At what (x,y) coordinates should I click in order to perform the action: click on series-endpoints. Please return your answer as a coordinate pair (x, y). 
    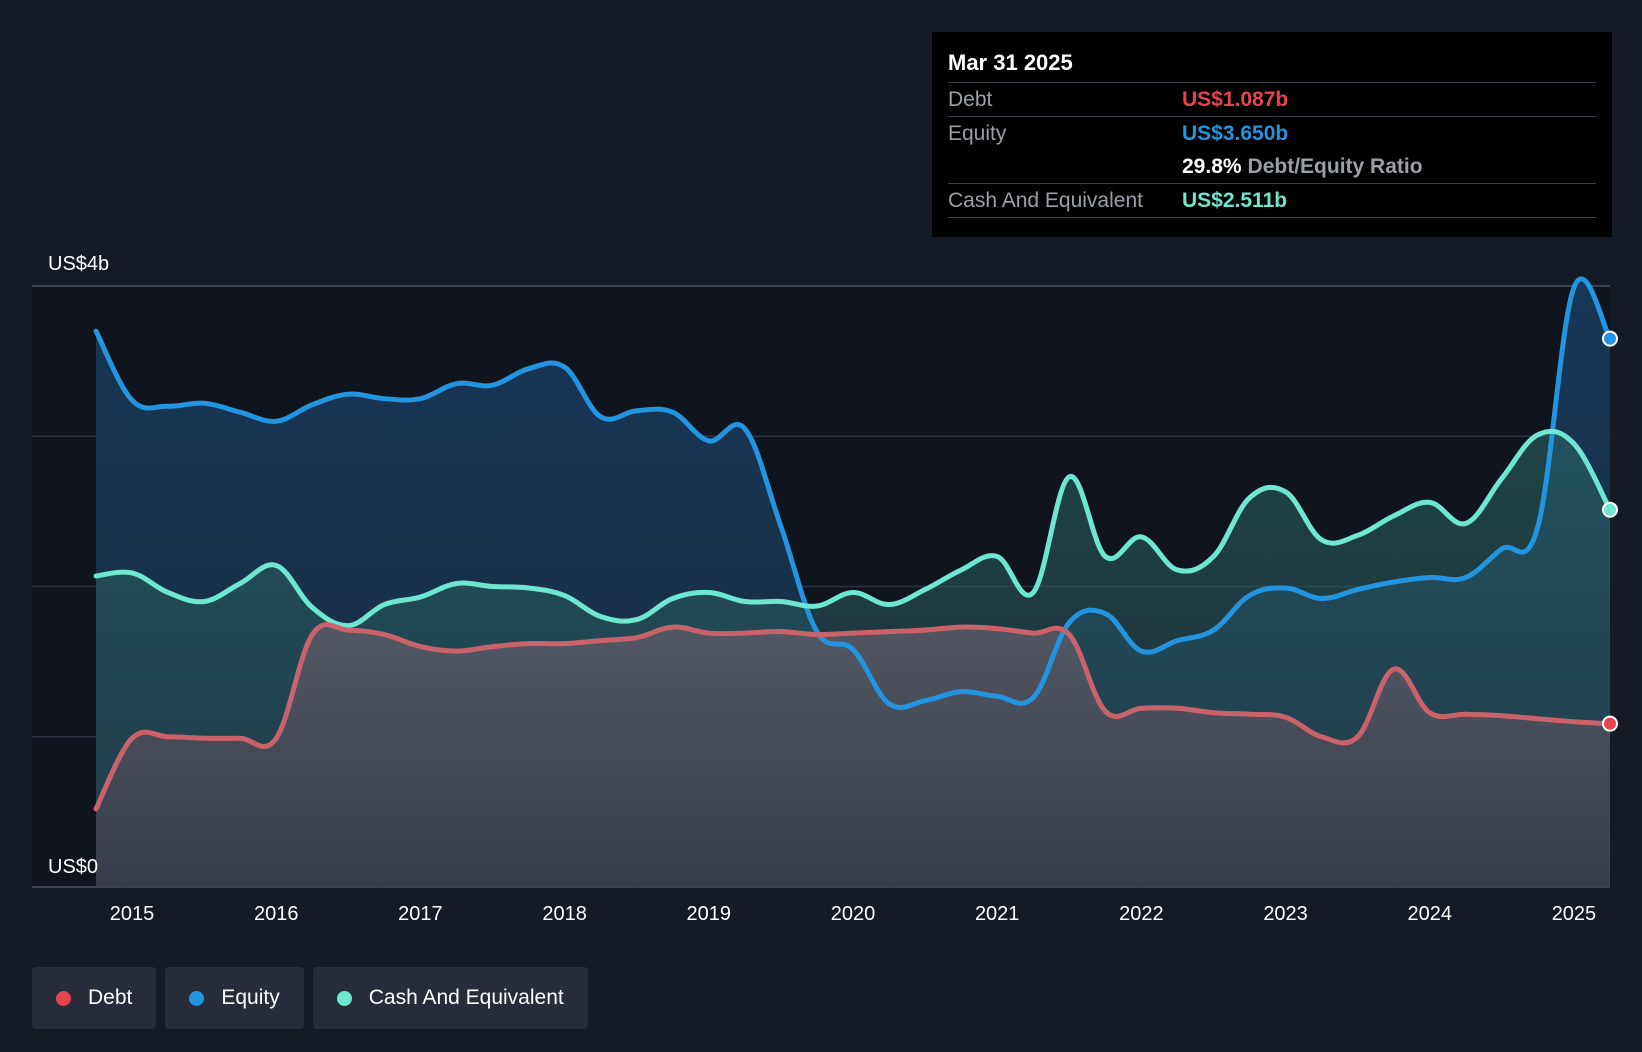
    Looking at the image, I should click on (1610, 531).